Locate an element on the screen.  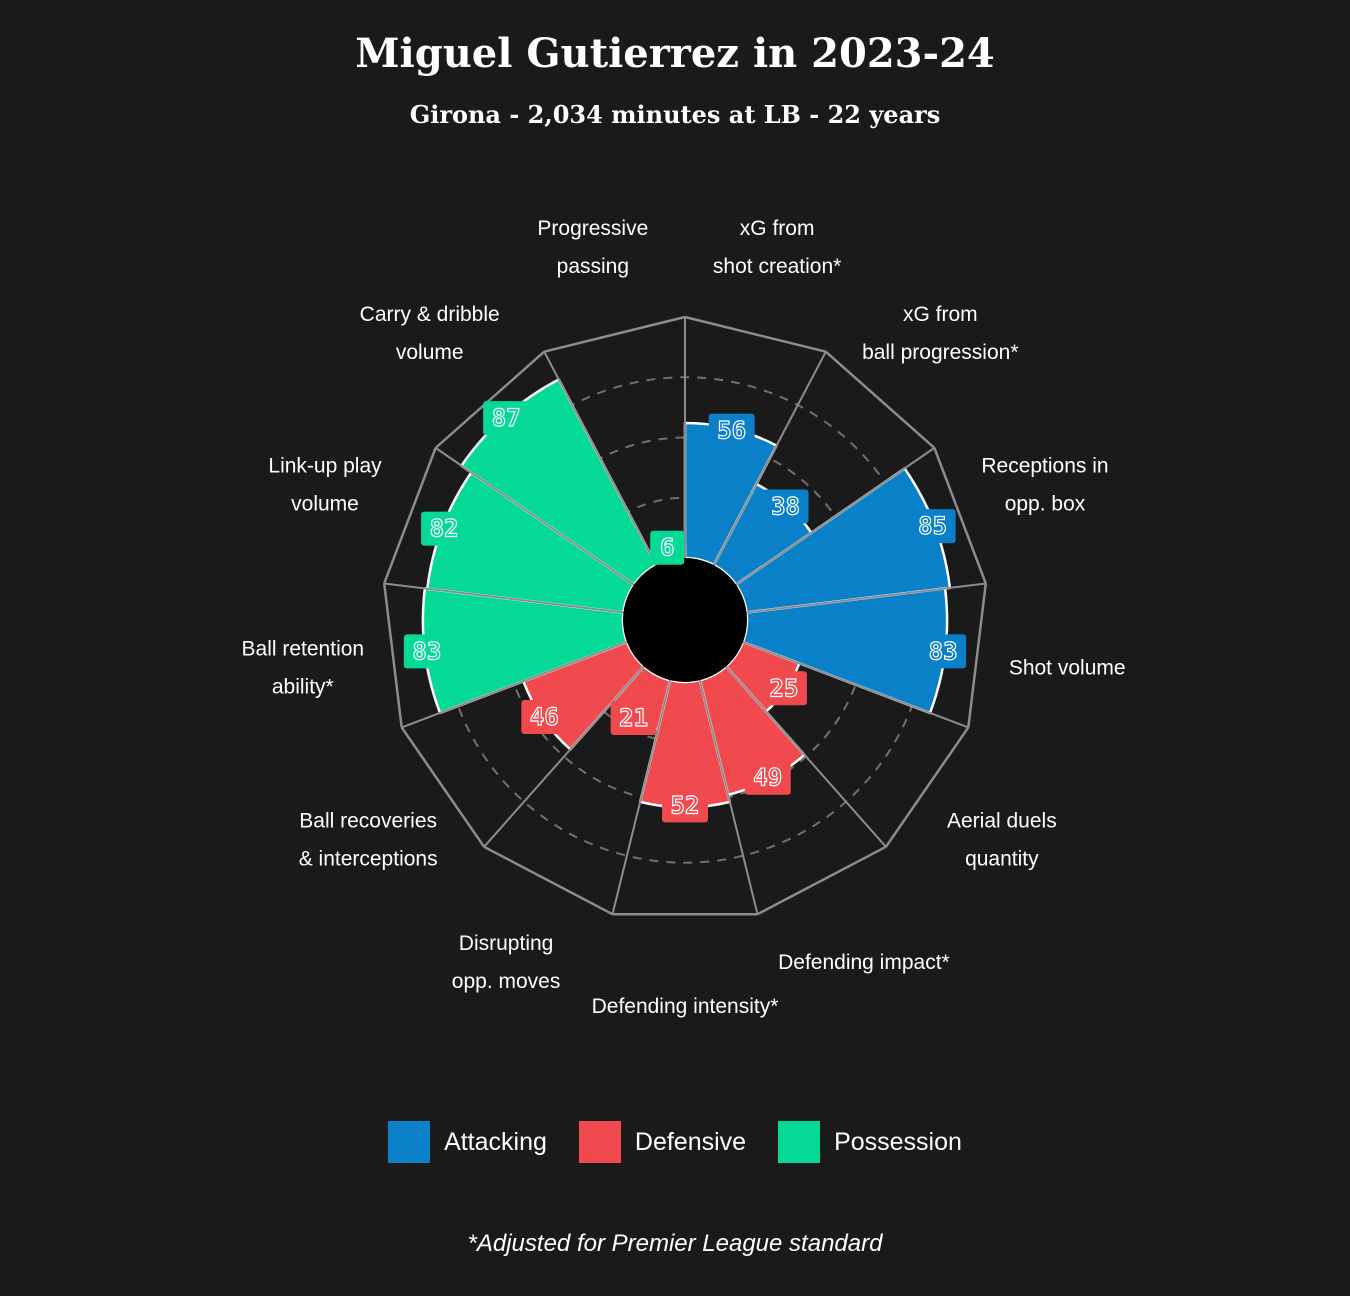
category-label: Ball recoveries & interceptions is located at coordinates (368, 840).